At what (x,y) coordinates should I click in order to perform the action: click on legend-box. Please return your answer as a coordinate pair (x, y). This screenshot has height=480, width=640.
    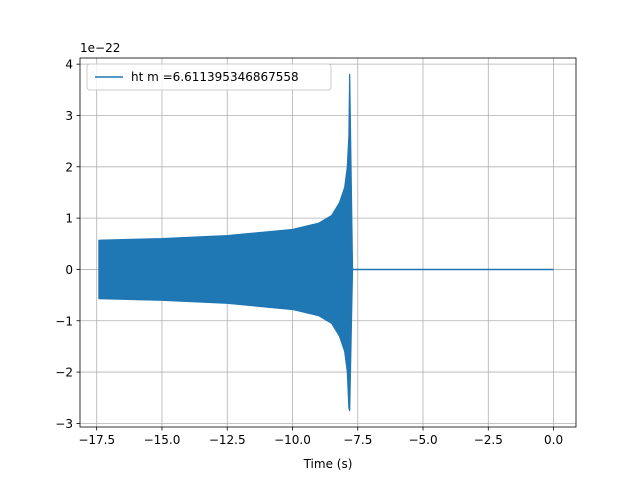
    Looking at the image, I should click on (209, 77).